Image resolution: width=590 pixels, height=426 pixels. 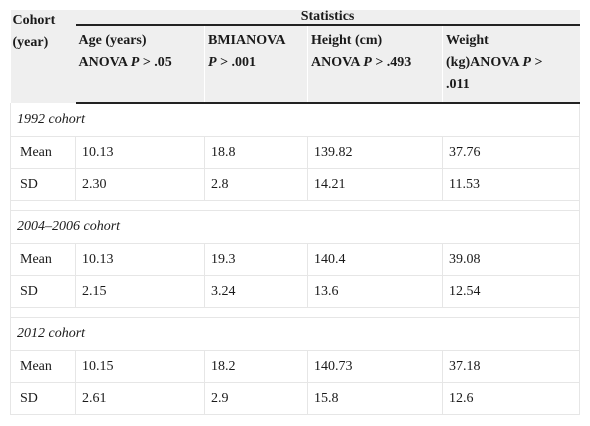 What do you see at coordinates (375, 152) in the screenshot?
I see `height-cell: 139.82` at bounding box center [375, 152].